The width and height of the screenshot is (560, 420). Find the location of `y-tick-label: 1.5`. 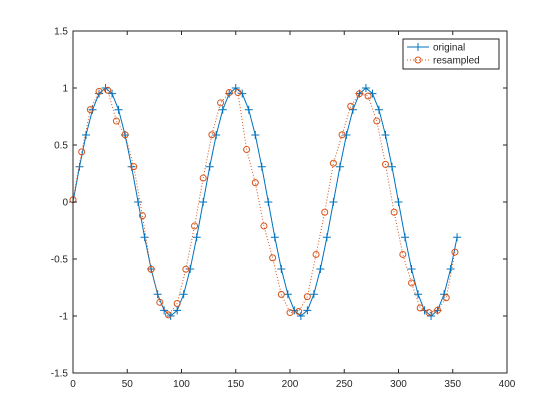

y-tick-label: 1.5 is located at coordinates (61, 32).